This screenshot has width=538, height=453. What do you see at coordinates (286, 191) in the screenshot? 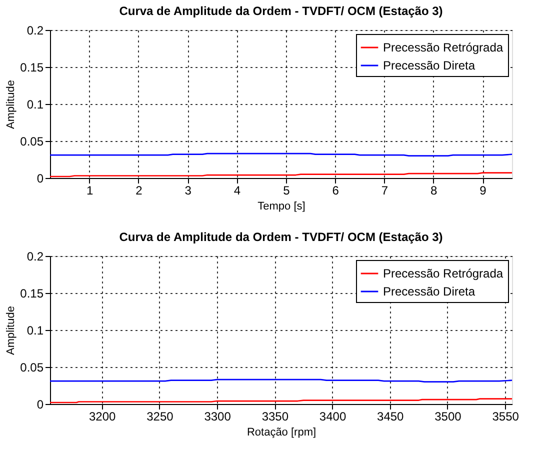
I see `x-tick-label: 5` at bounding box center [286, 191].